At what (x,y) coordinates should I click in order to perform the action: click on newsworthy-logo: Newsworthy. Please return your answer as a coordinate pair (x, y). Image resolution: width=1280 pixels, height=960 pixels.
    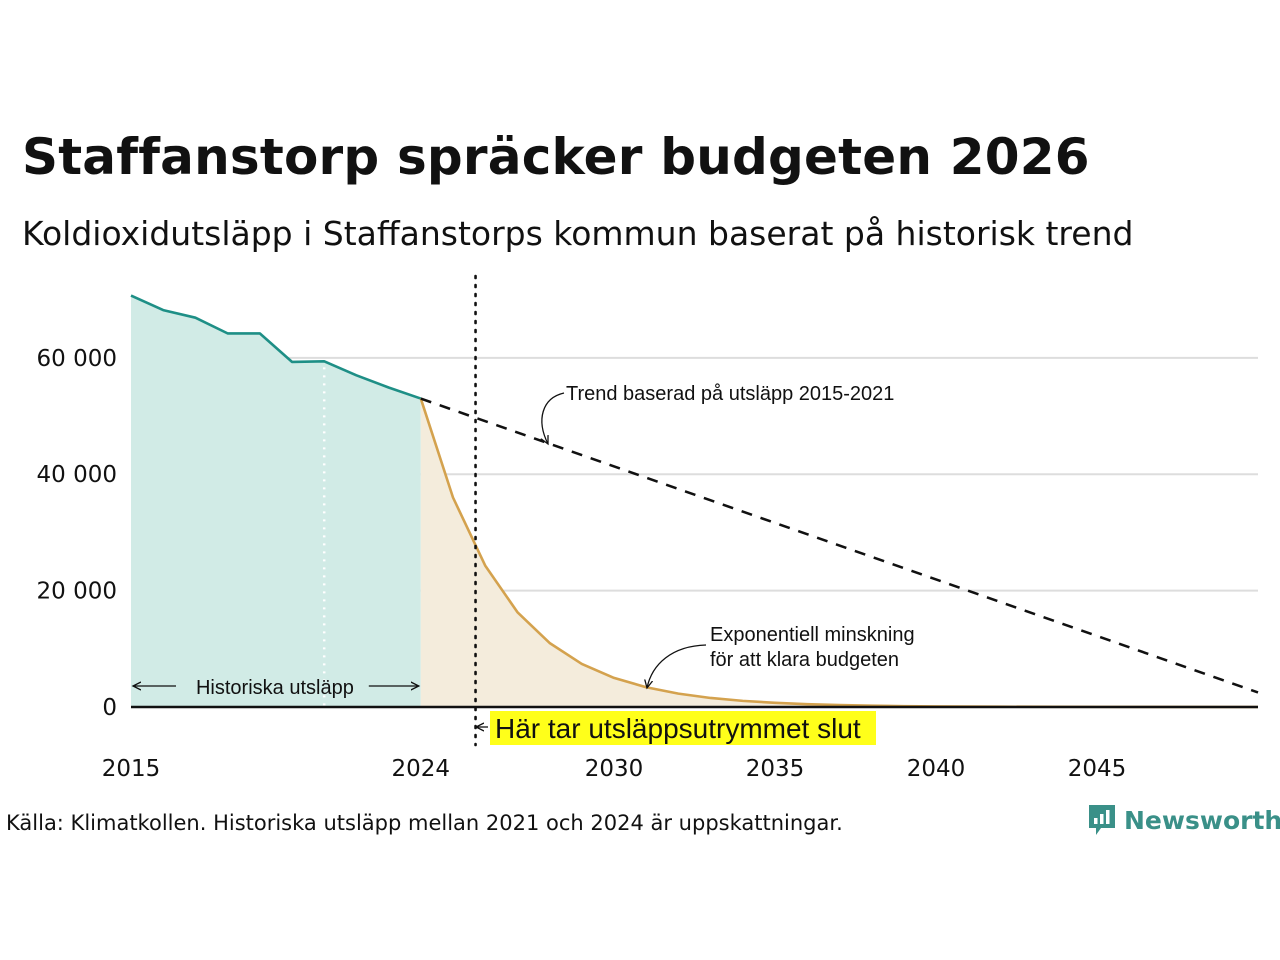
    Looking at the image, I should click on (1183, 820).